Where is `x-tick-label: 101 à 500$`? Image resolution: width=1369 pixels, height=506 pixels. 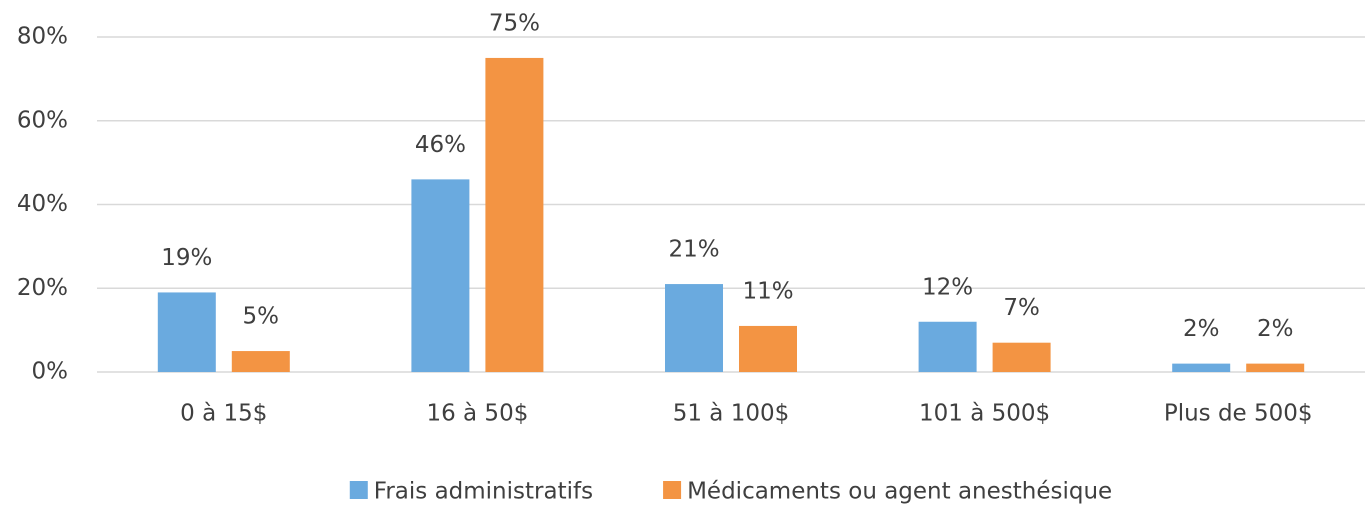
x-tick-label: 101 à 500$ is located at coordinates (984, 414).